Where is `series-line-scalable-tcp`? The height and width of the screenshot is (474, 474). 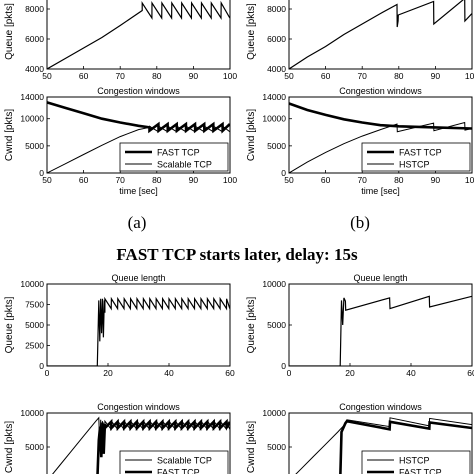
series-line-scalable-tcp is located at coordinates (138, 149).